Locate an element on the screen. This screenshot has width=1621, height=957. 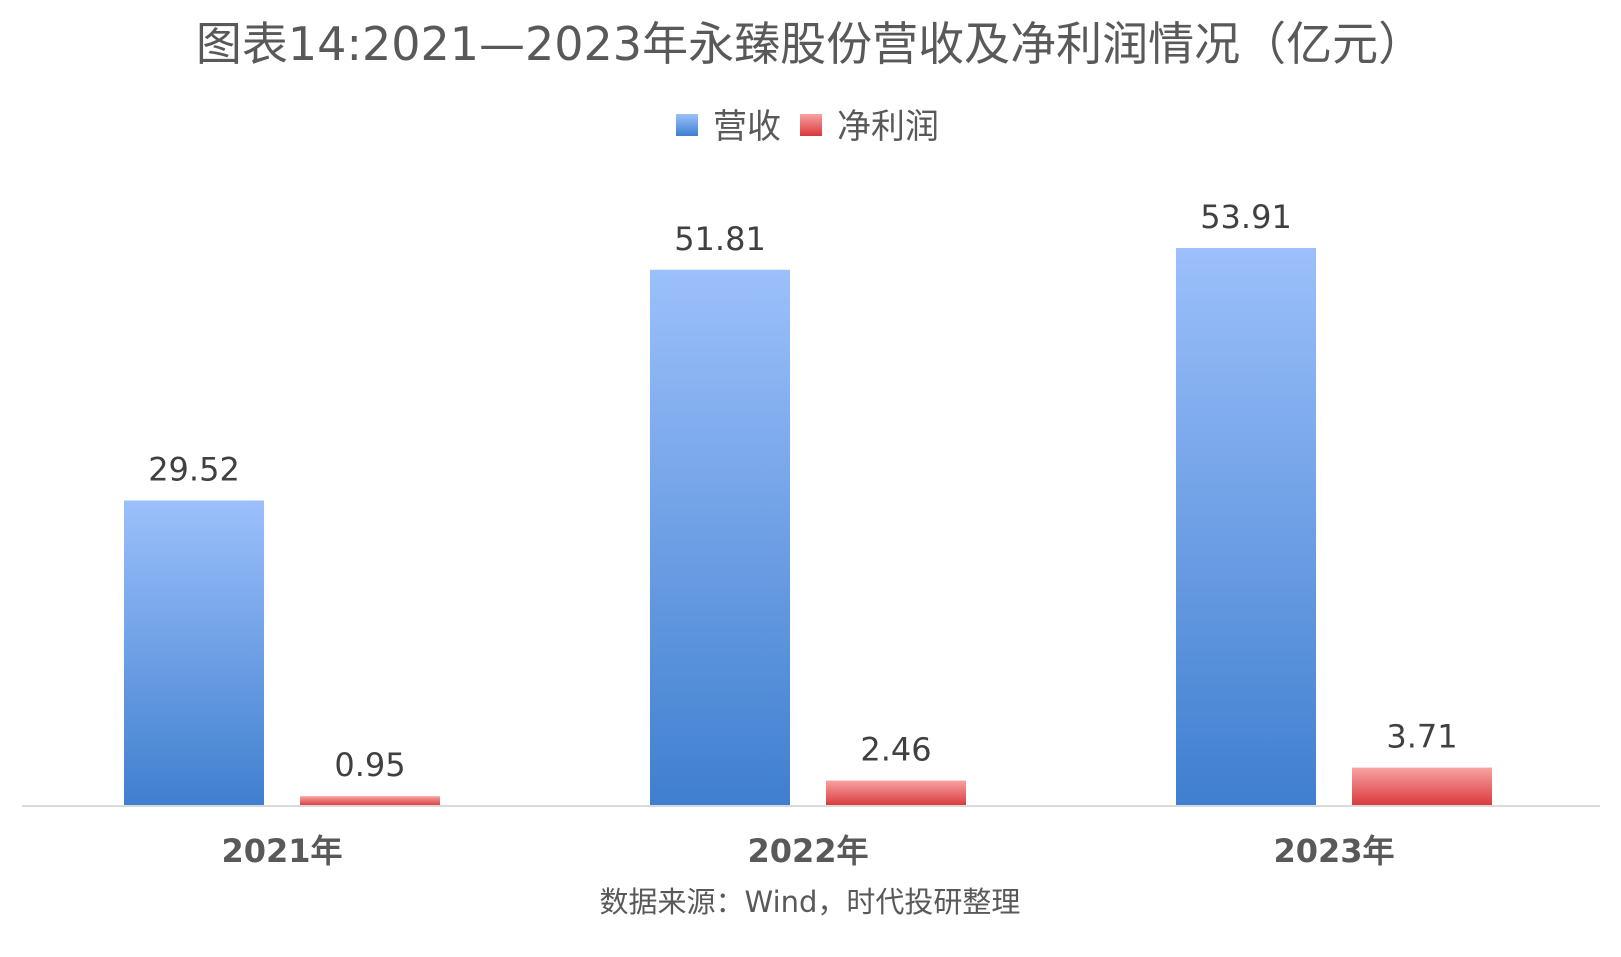
legend-label-revenue: 营收 is located at coordinates (747, 127).